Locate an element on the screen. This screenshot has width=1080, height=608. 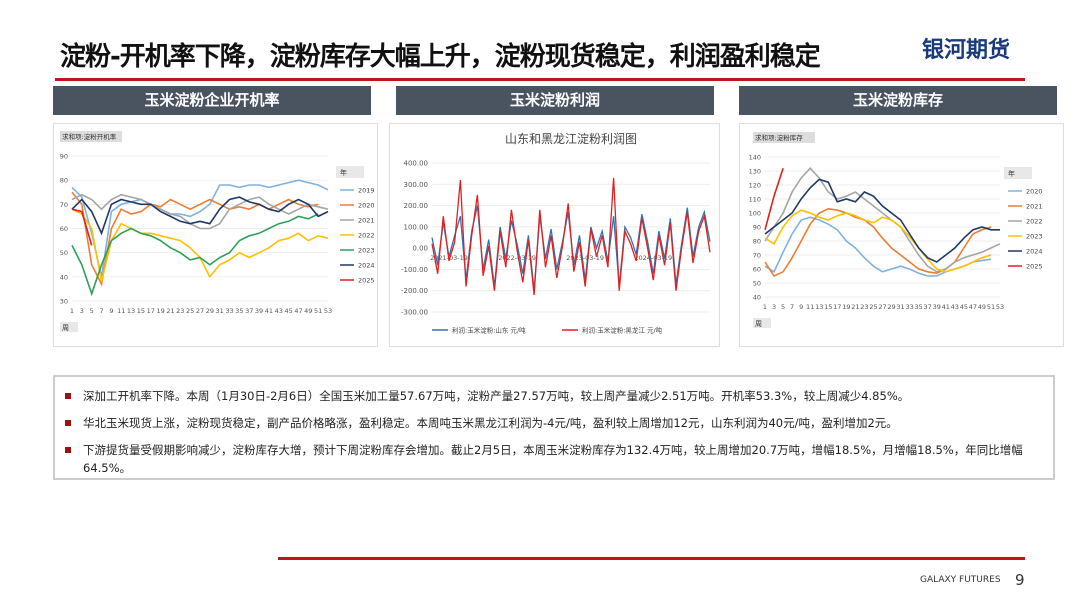
chart-title: 山东和黑龙江淀粉利润图 is located at coordinates (571, 139).